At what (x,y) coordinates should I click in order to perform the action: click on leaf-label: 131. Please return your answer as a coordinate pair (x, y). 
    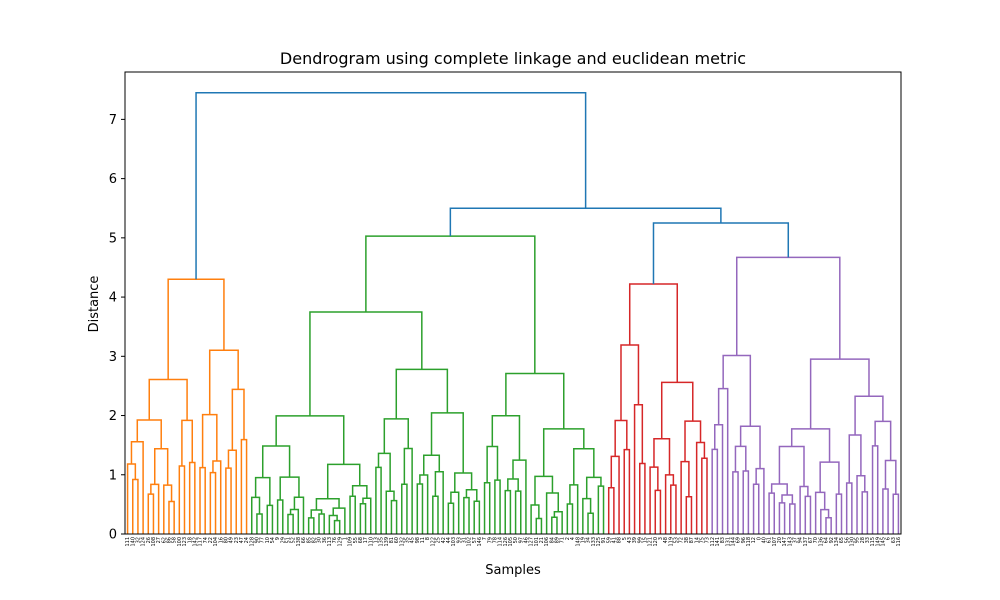
    Looking at the image, I should click on (728, 542).